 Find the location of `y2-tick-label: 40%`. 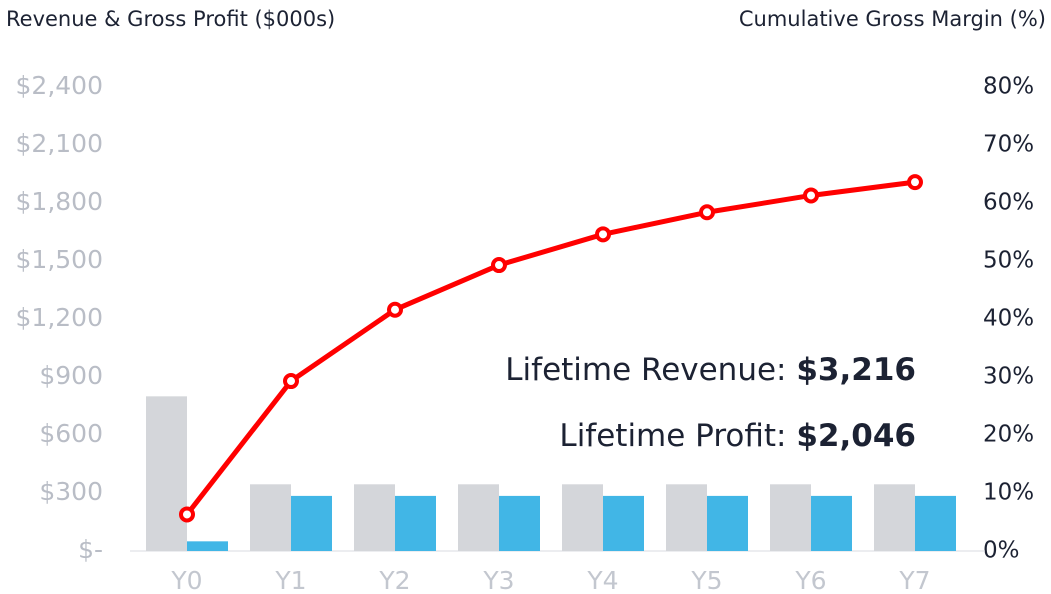

y2-tick-label: 40% is located at coordinates (1008, 319).